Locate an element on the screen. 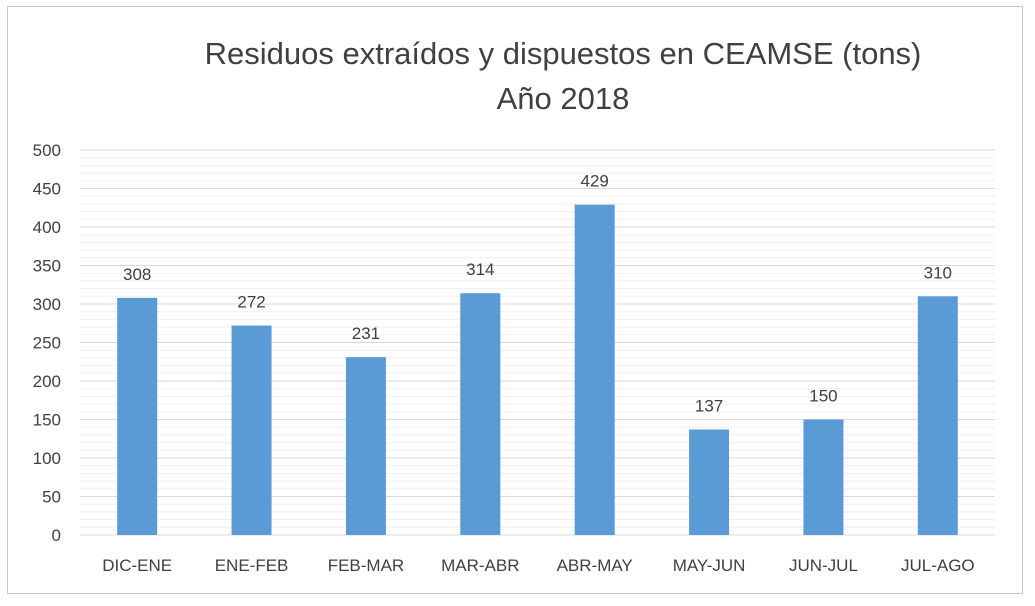 This screenshot has height=606, width=1035. bar-ene-feb is located at coordinates (251, 430).